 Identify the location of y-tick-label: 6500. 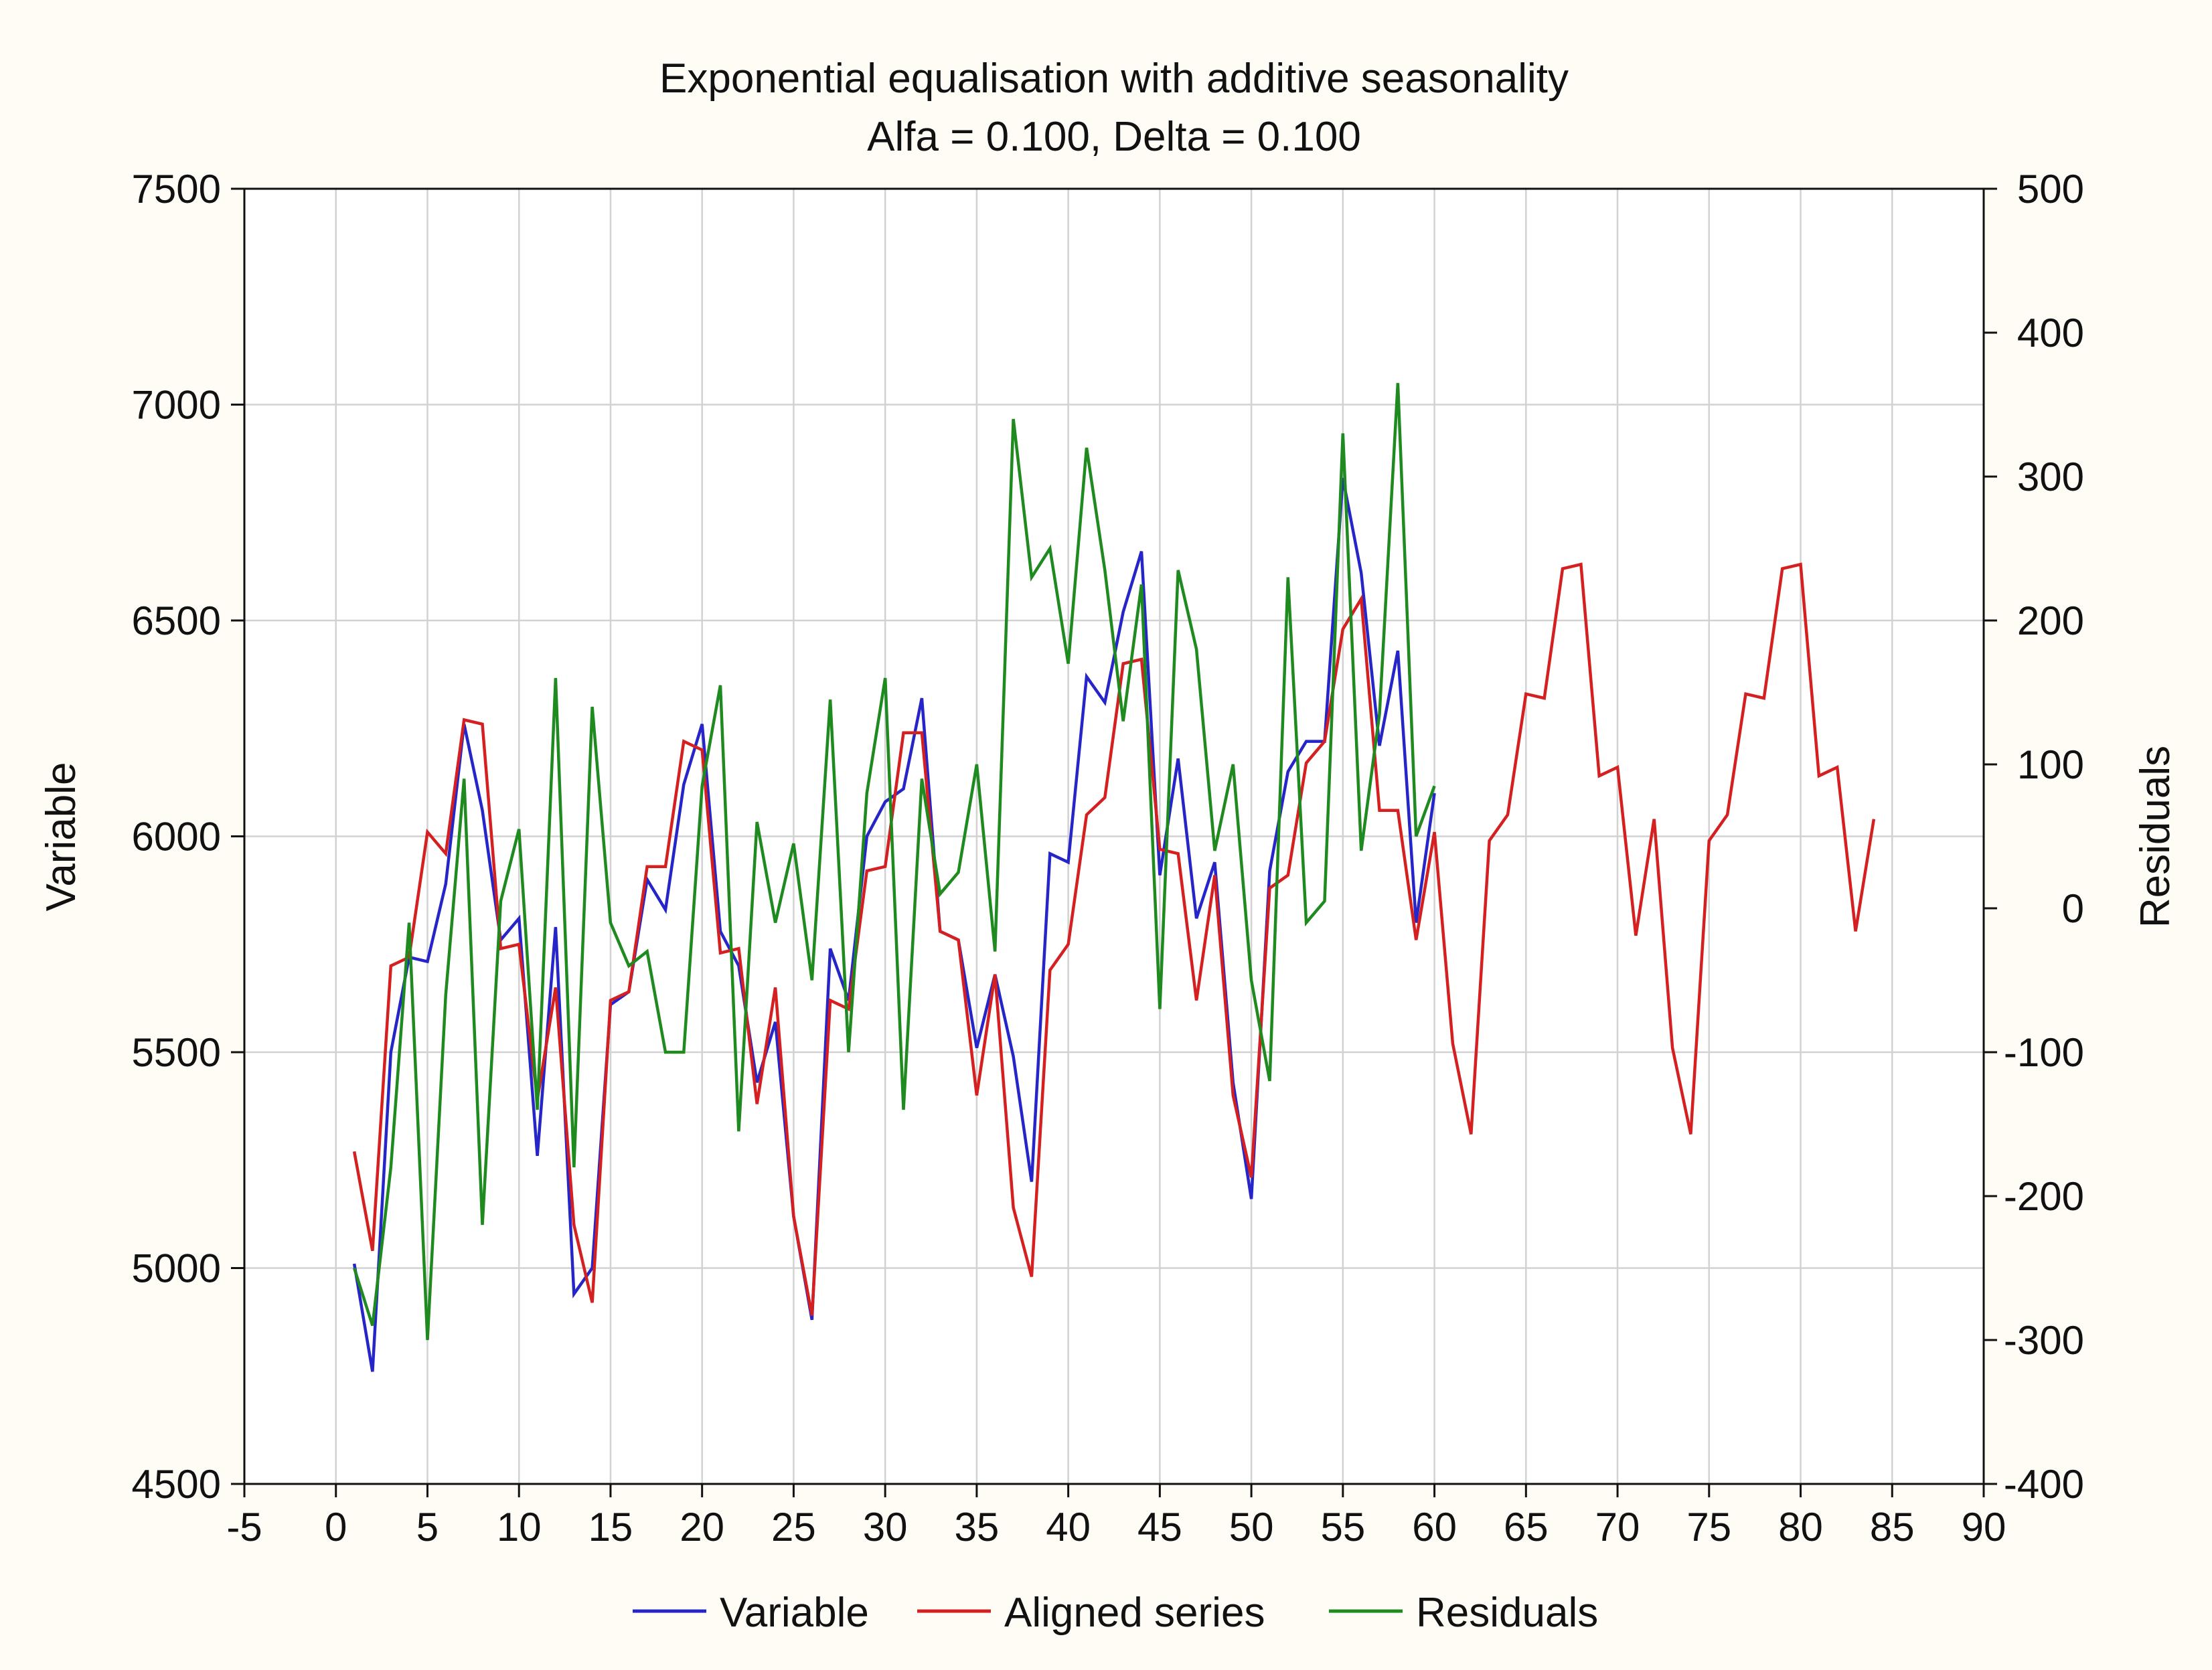
(176, 620).